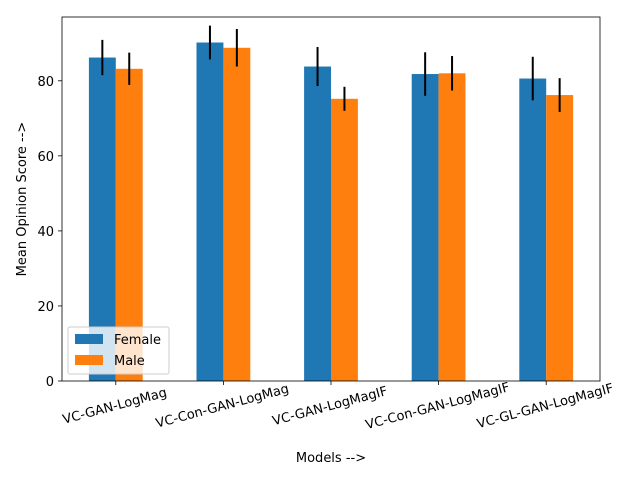  What do you see at coordinates (45, 307) in the screenshot?
I see `y-tick-label-2: 20` at bounding box center [45, 307].